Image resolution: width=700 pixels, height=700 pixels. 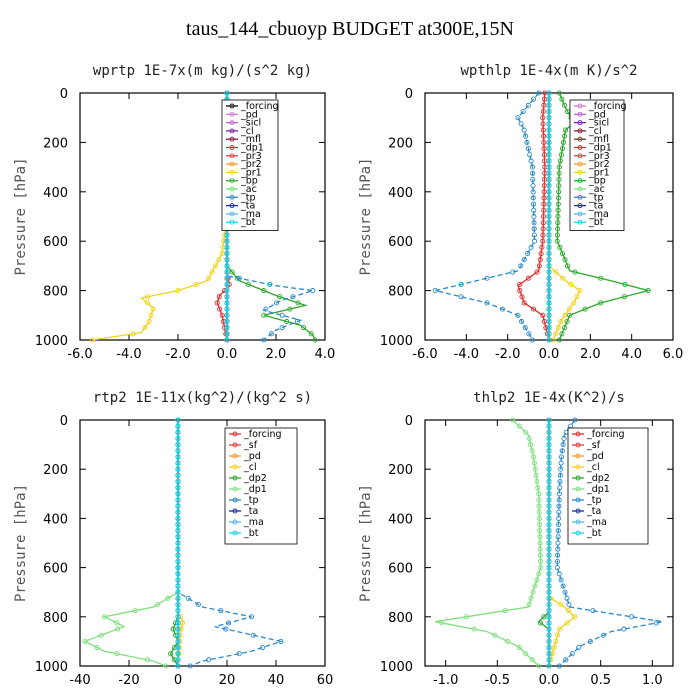 What do you see at coordinates (598, 478) in the screenshot?
I see `legend-label: _dp2` at bounding box center [598, 478].